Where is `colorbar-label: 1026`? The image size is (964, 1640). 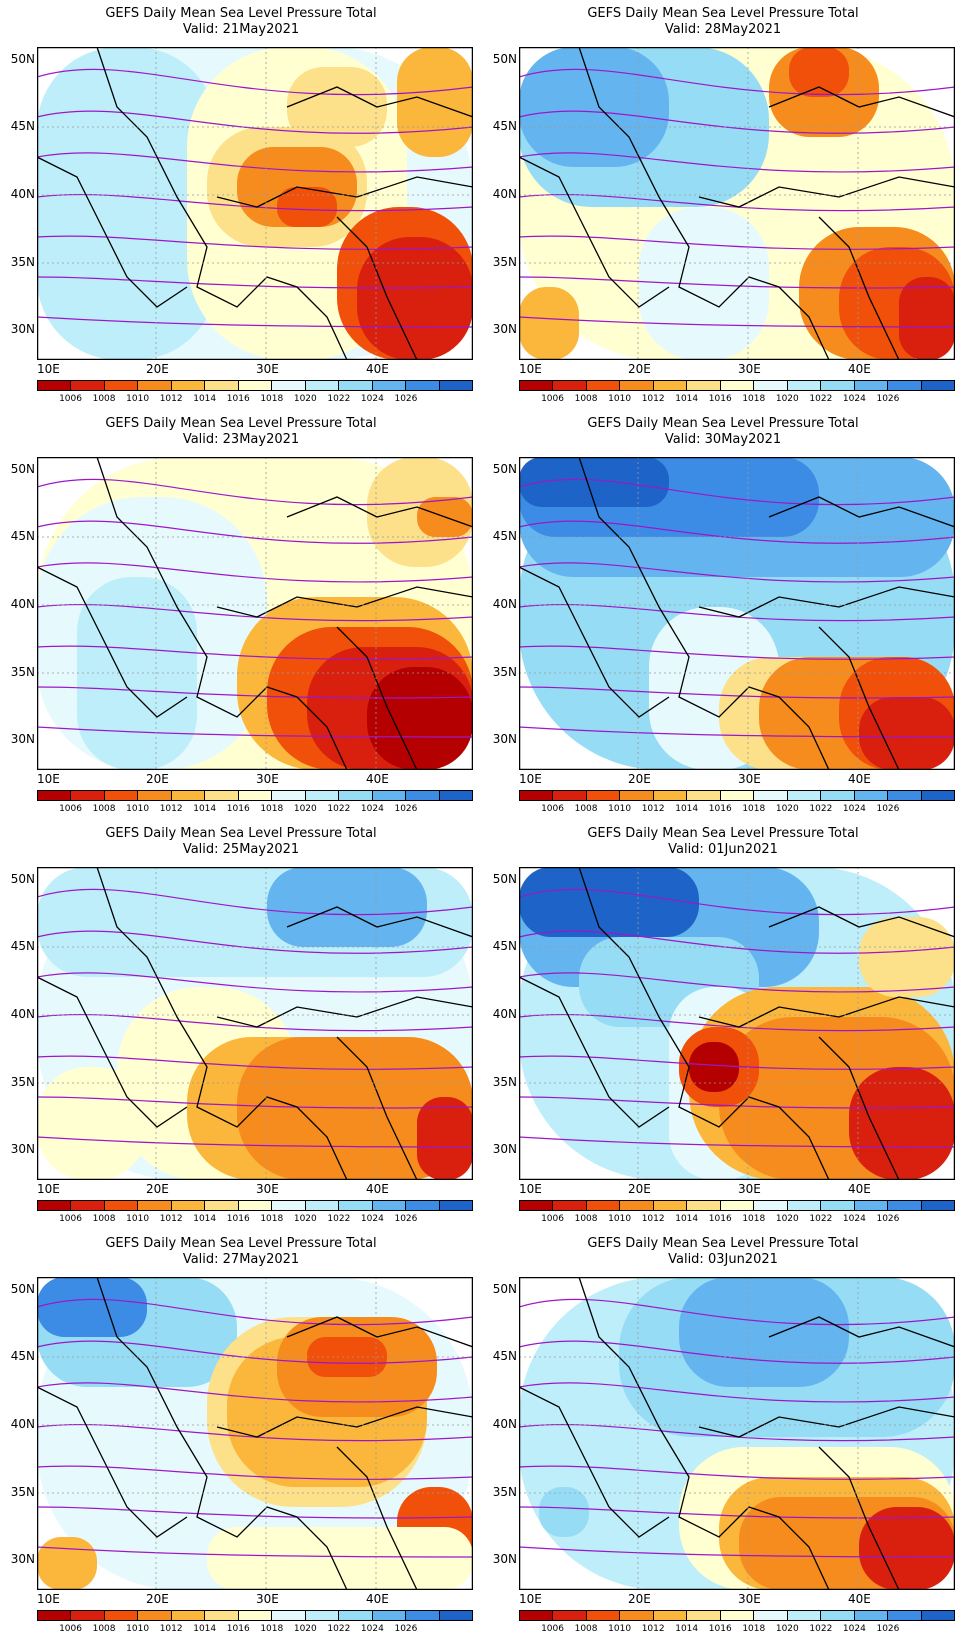 colorbar-label: 1026 is located at coordinates (888, 1219).